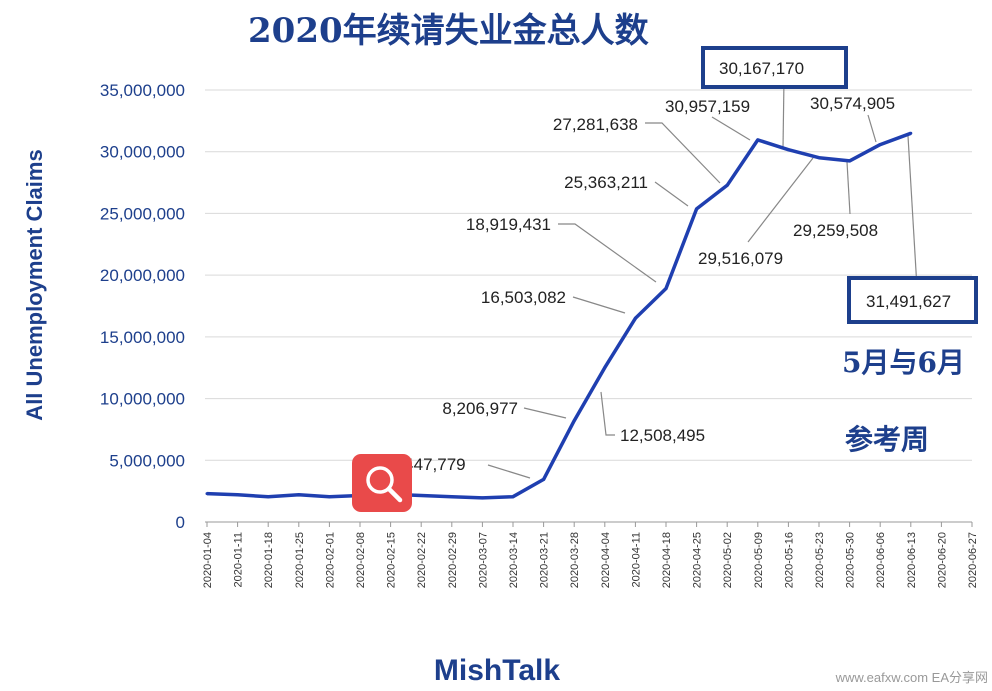 The width and height of the screenshot is (992, 691). What do you see at coordinates (208, 560) in the screenshot?
I see `x-tick-label: 2020-01-04` at bounding box center [208, 560].